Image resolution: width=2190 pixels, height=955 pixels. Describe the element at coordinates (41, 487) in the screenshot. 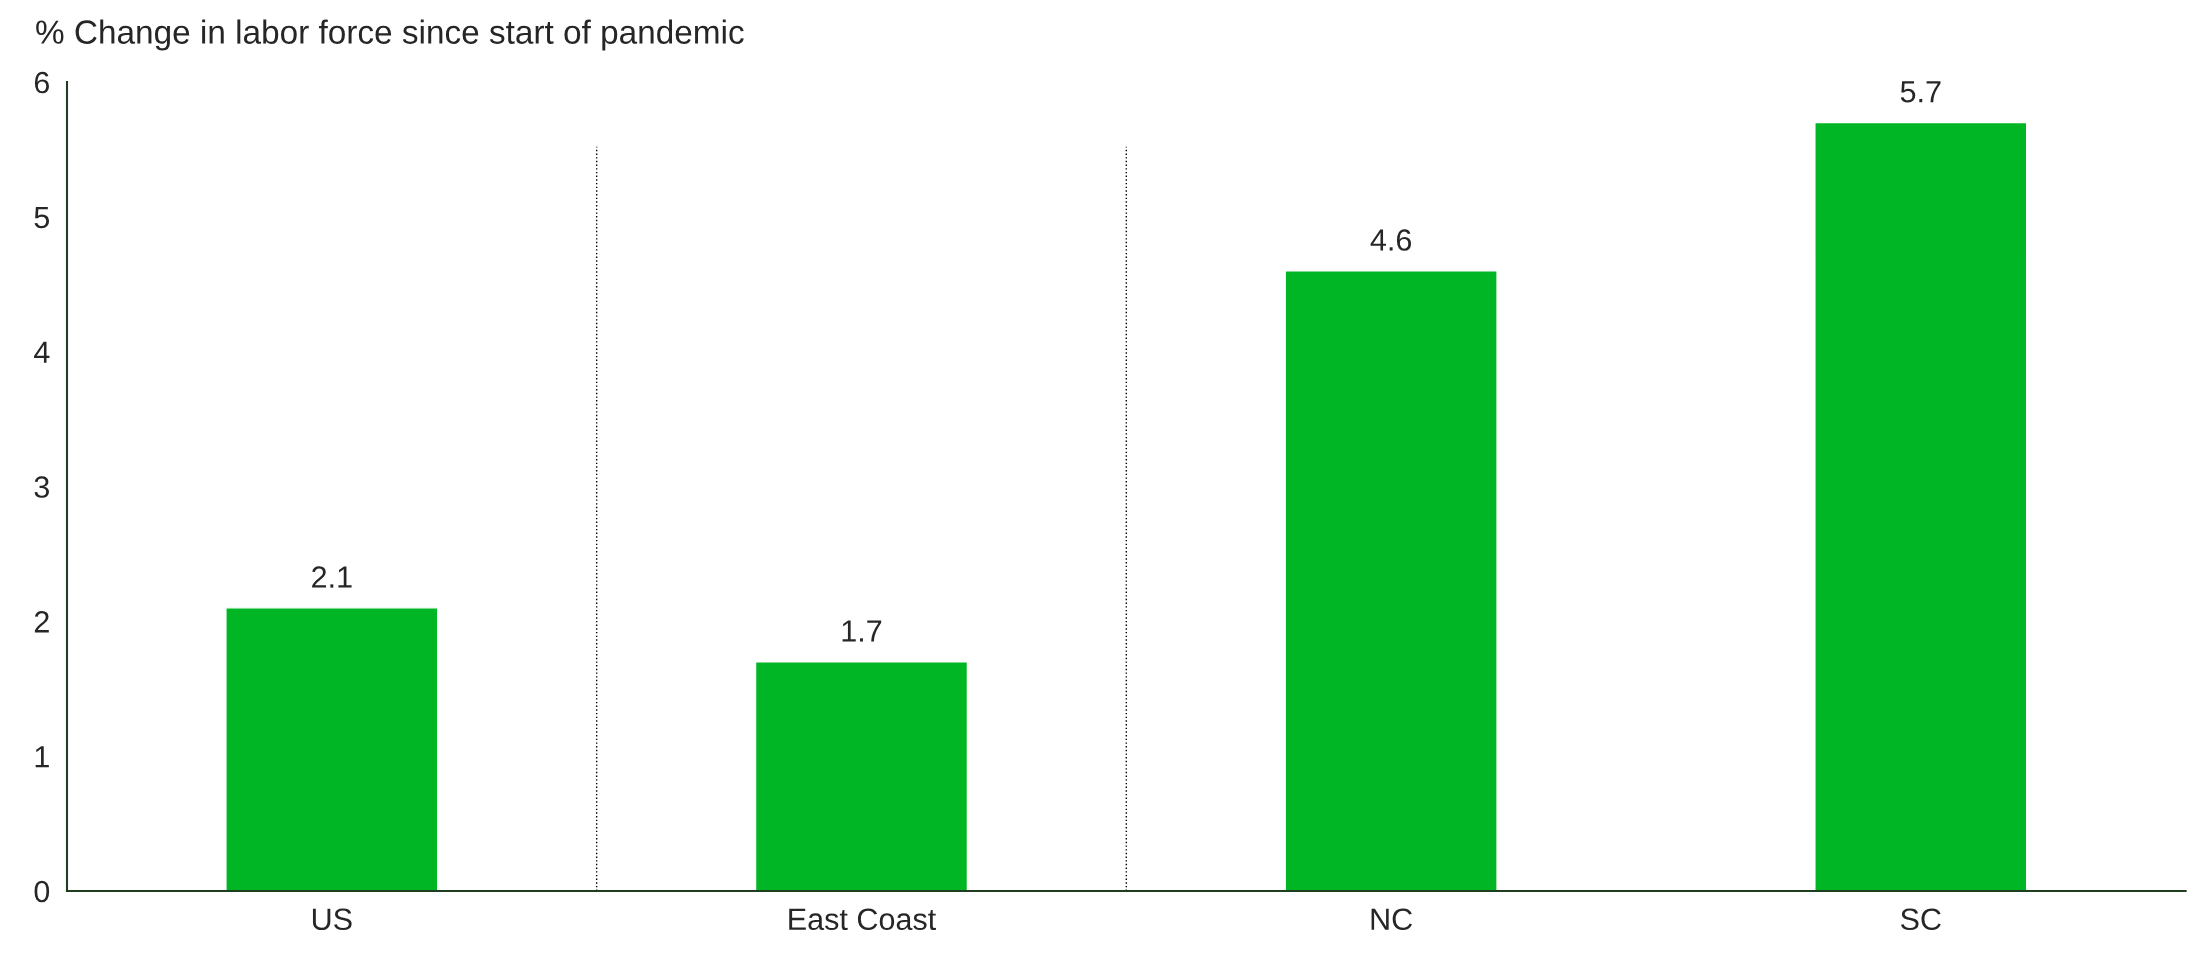

I see `y-tick-label: 3` at that location.